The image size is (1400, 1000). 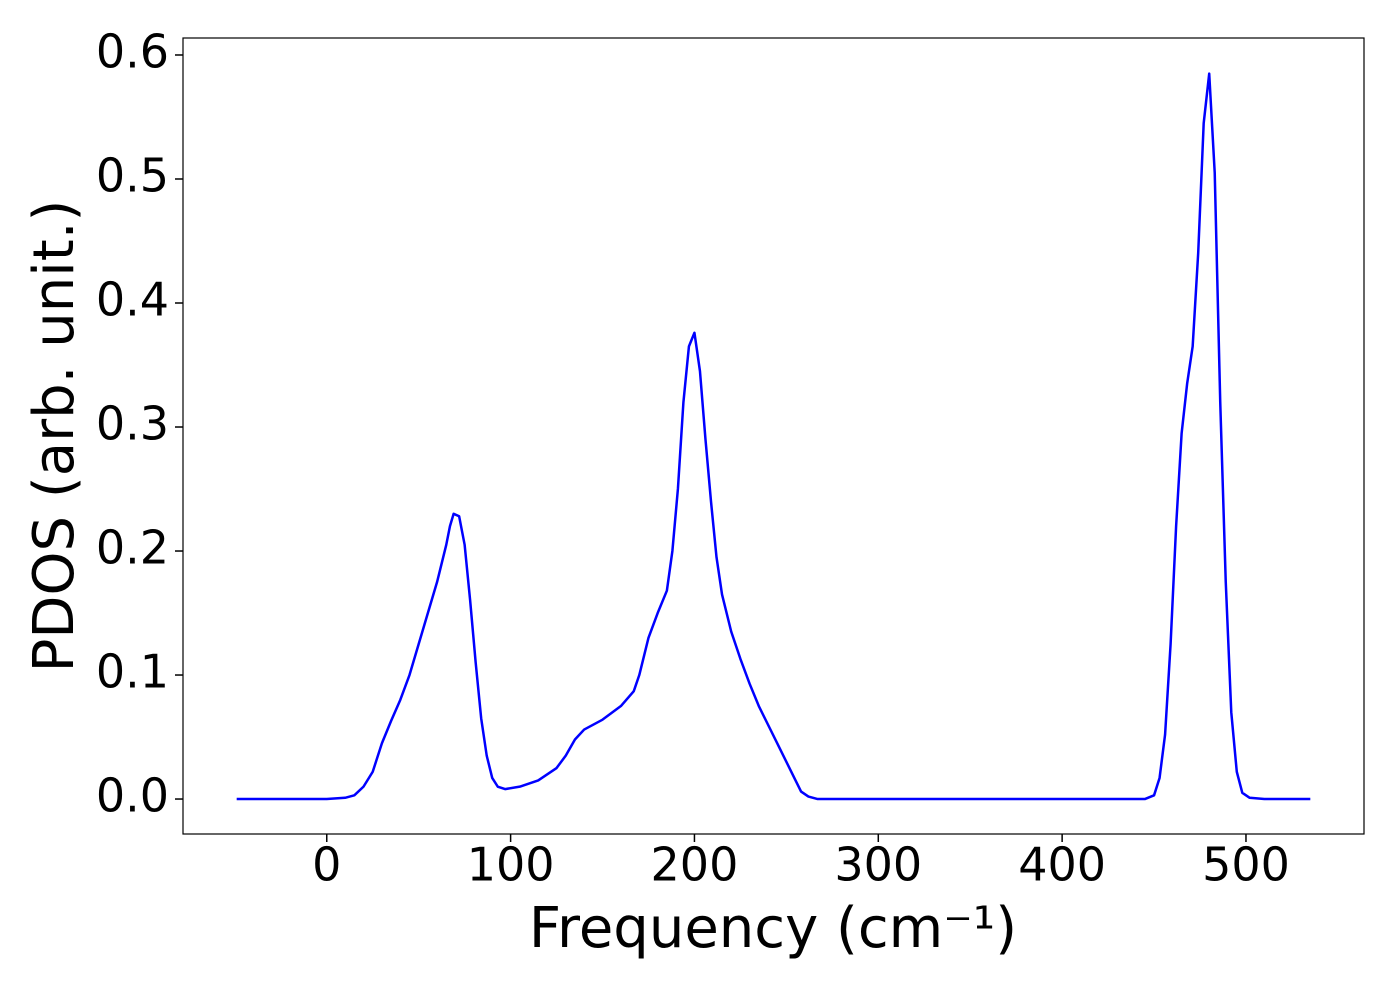 I want to click on y-tick-label: 0.4, so click(x=132, y=300).